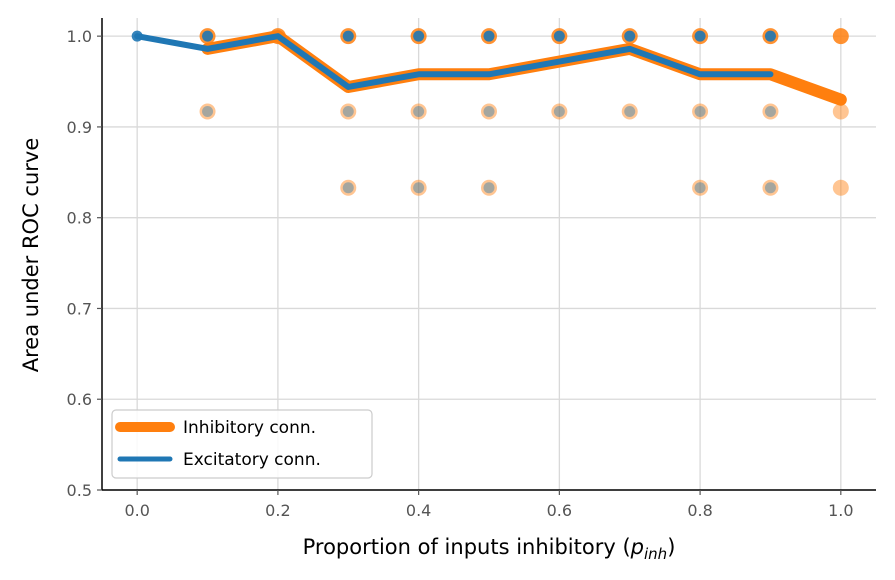  Describe the element at coordinates (79, 36) in the screenshot. I see `y-tick-label: 1.0` at that location.